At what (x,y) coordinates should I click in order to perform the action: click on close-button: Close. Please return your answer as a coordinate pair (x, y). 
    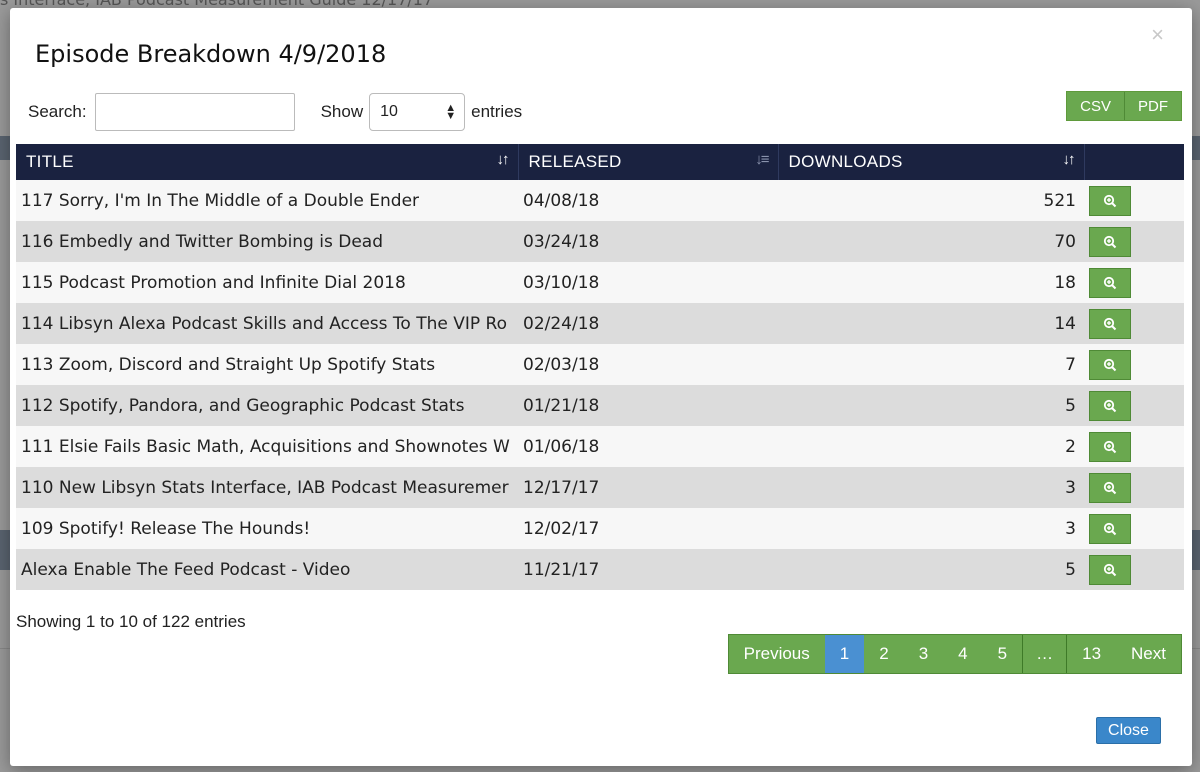
    Looking at the image, I should click on (1128, 730).